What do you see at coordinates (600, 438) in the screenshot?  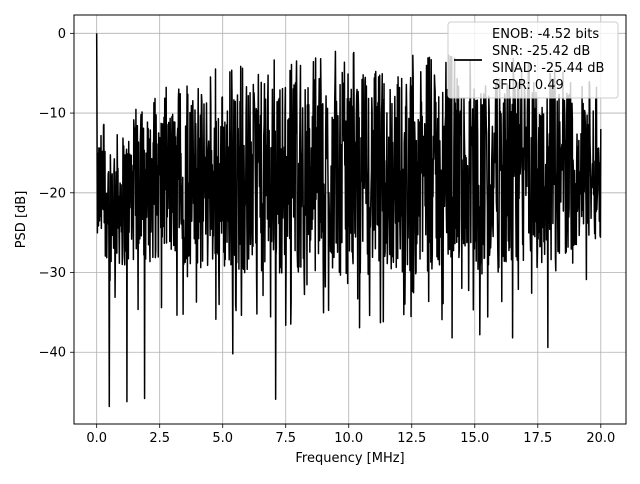 I see `x-tick-label: 20.0` at bounding box center [600, 438].